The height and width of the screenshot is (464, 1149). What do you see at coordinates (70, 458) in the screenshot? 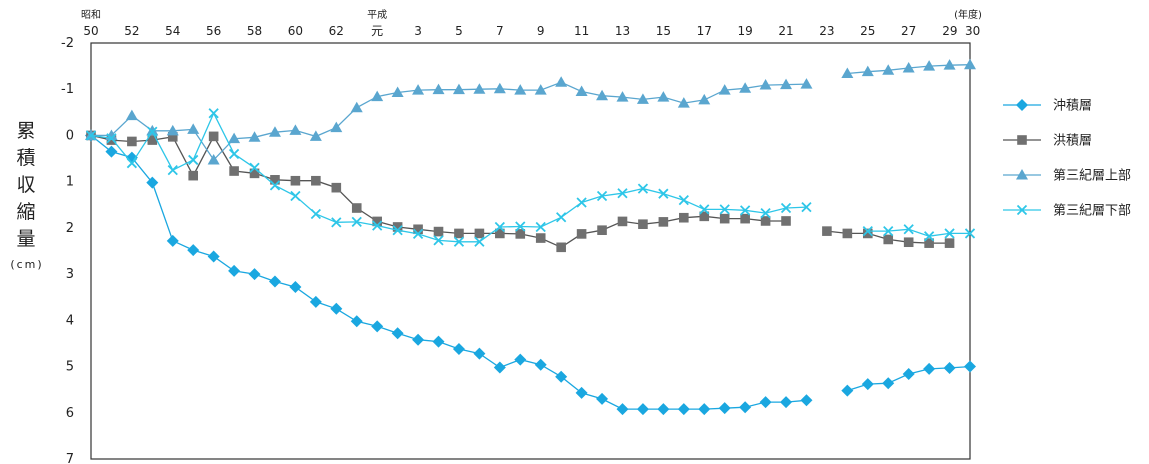
I see `y-tick-label: 7` at bounding box center [70, 458].